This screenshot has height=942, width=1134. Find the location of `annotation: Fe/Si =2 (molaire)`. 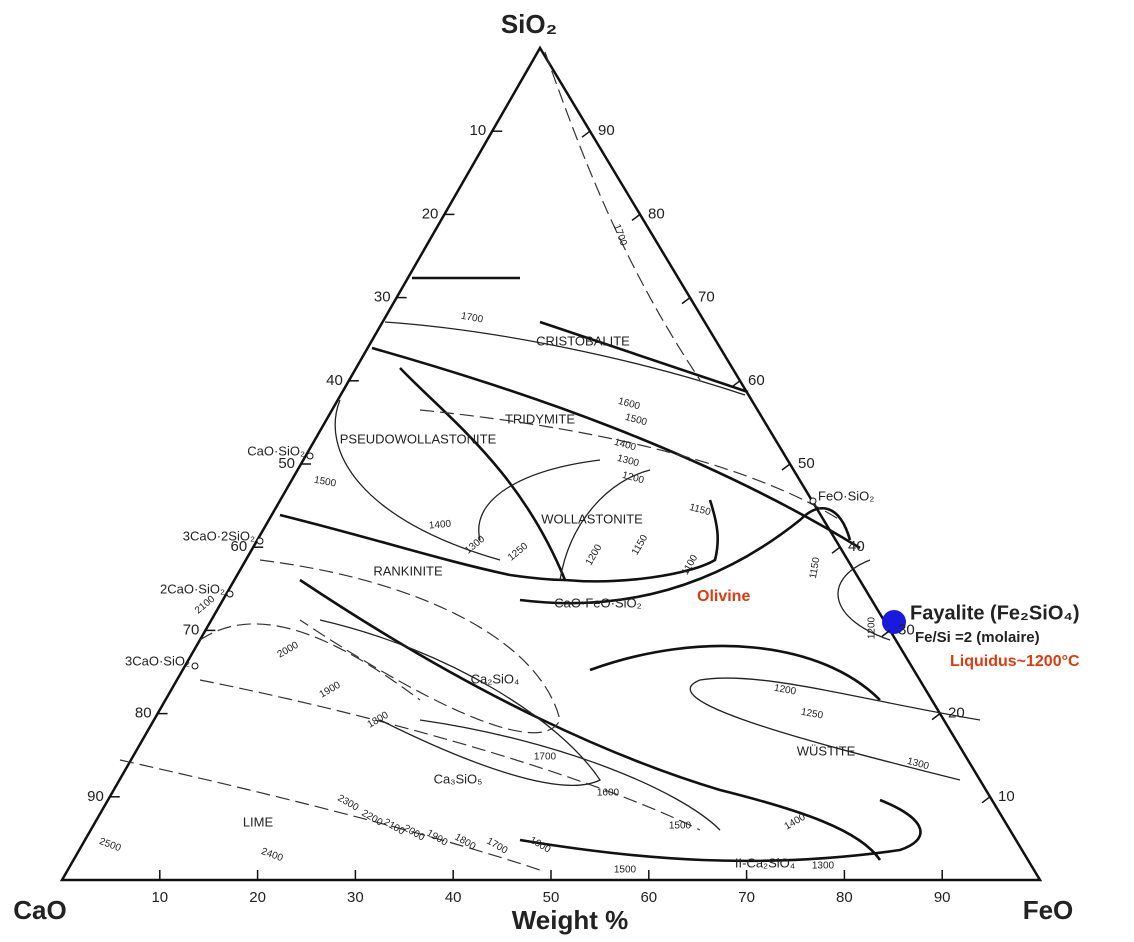

annotation: Fe/Si =2 (molaire) is located at coordinates (977, 637).